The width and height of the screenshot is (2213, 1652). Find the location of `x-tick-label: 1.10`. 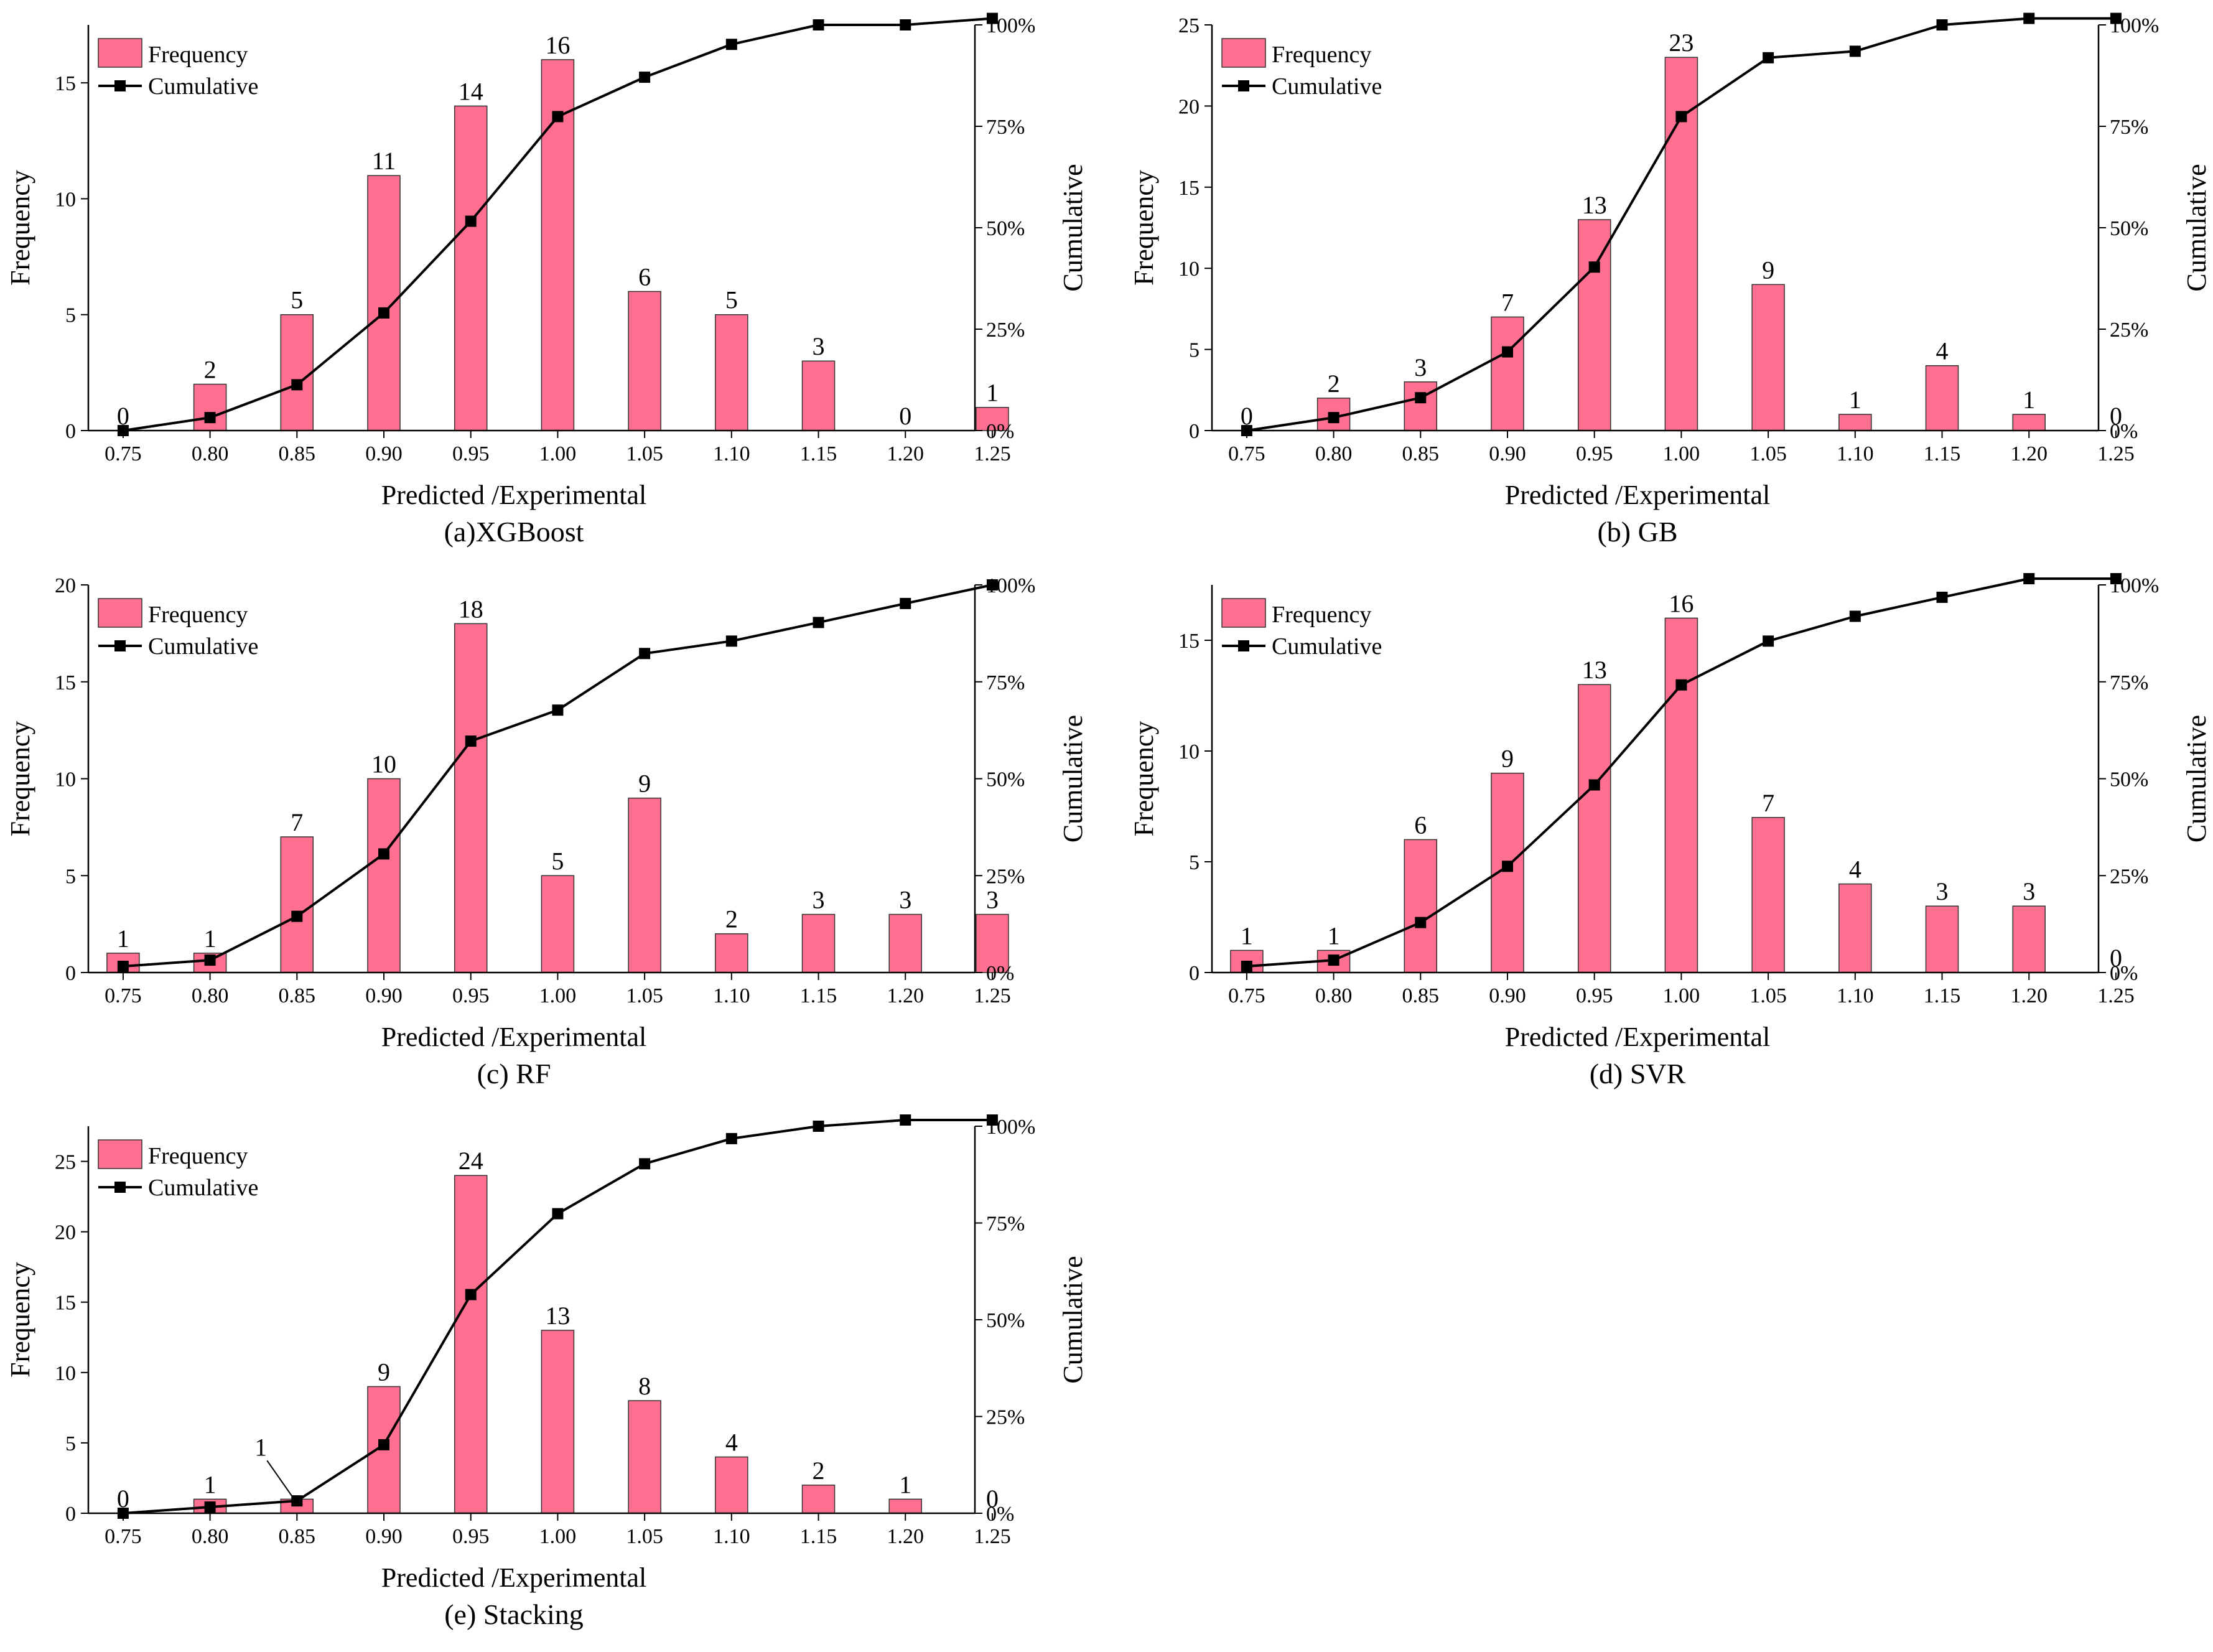

x-tick-label: 1.10 is located at coordinates (731, 996).